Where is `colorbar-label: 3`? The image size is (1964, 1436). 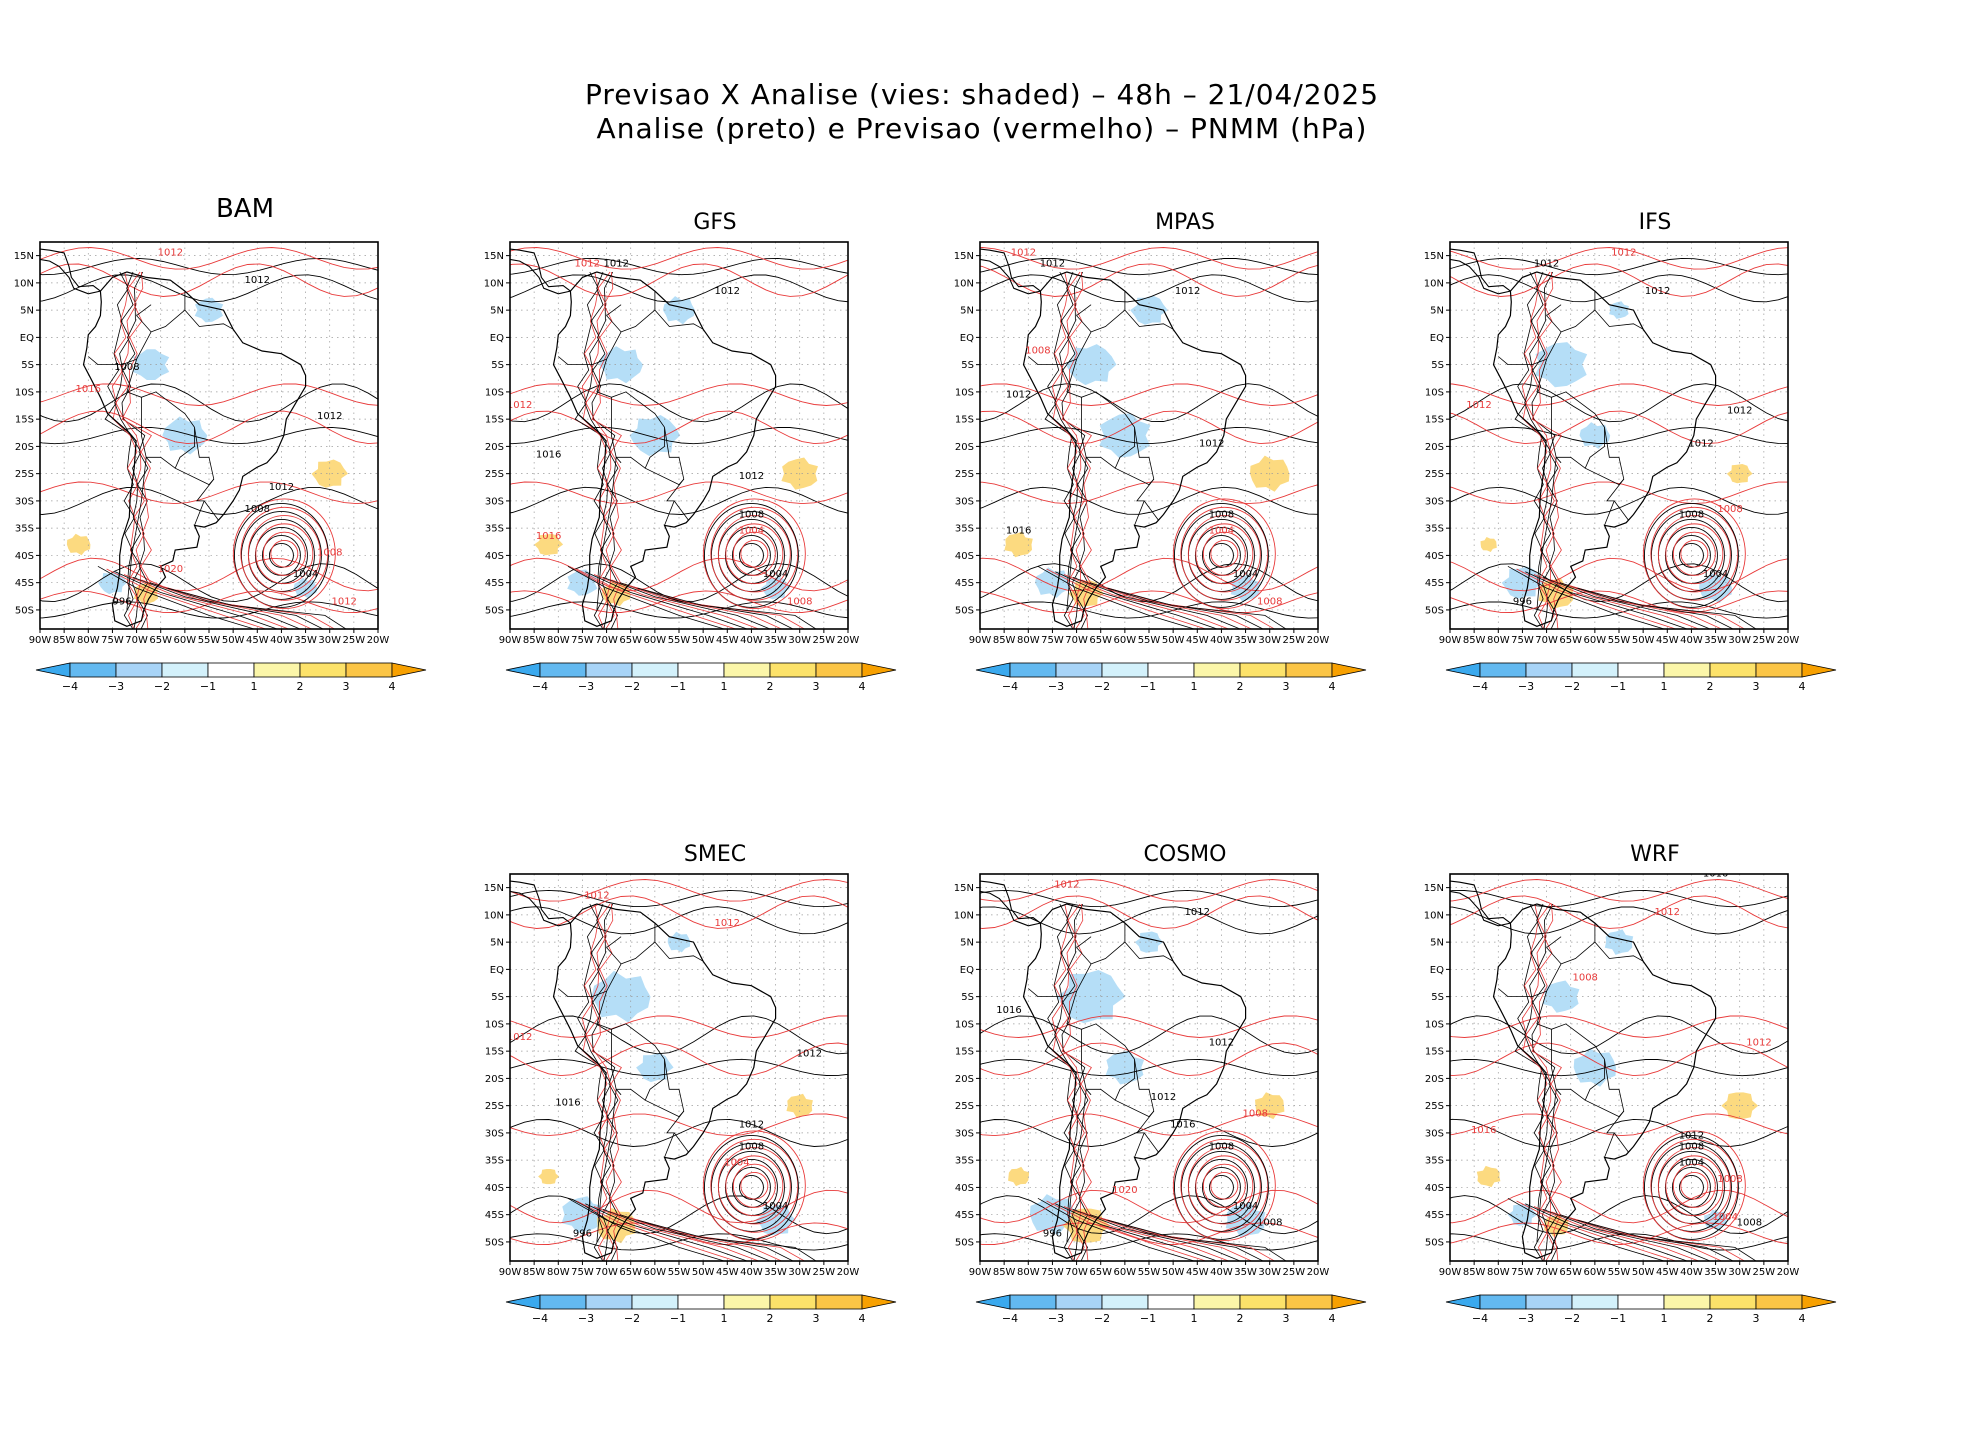
colorbar-label: 3 is located at coordinates (1286, 1318).